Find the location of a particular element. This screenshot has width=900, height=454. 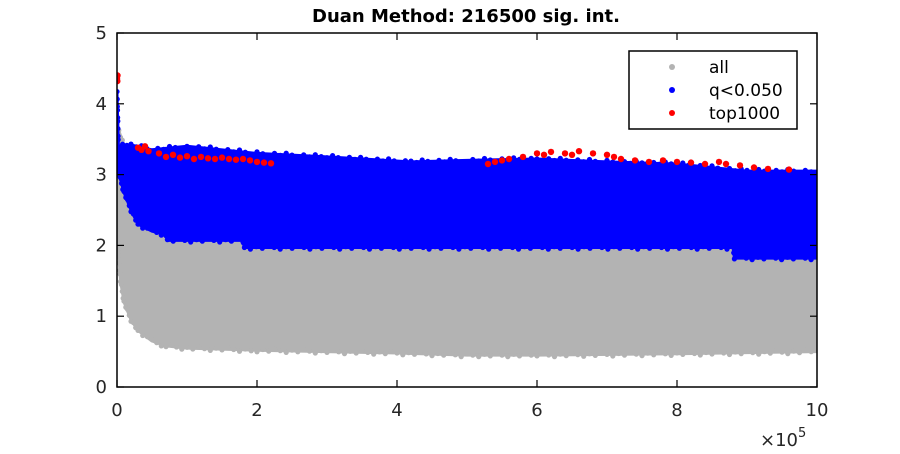

y-tick-label: 3 is located at coordinates (101, 175).